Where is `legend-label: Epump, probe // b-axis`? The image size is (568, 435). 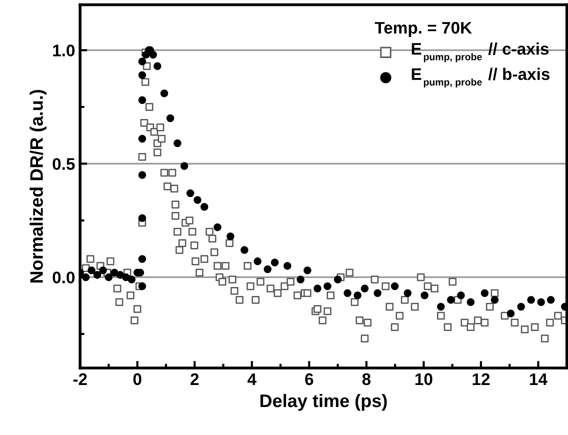 legend-label: Epump, probe // b-axis is located at coordinates (481, 78).